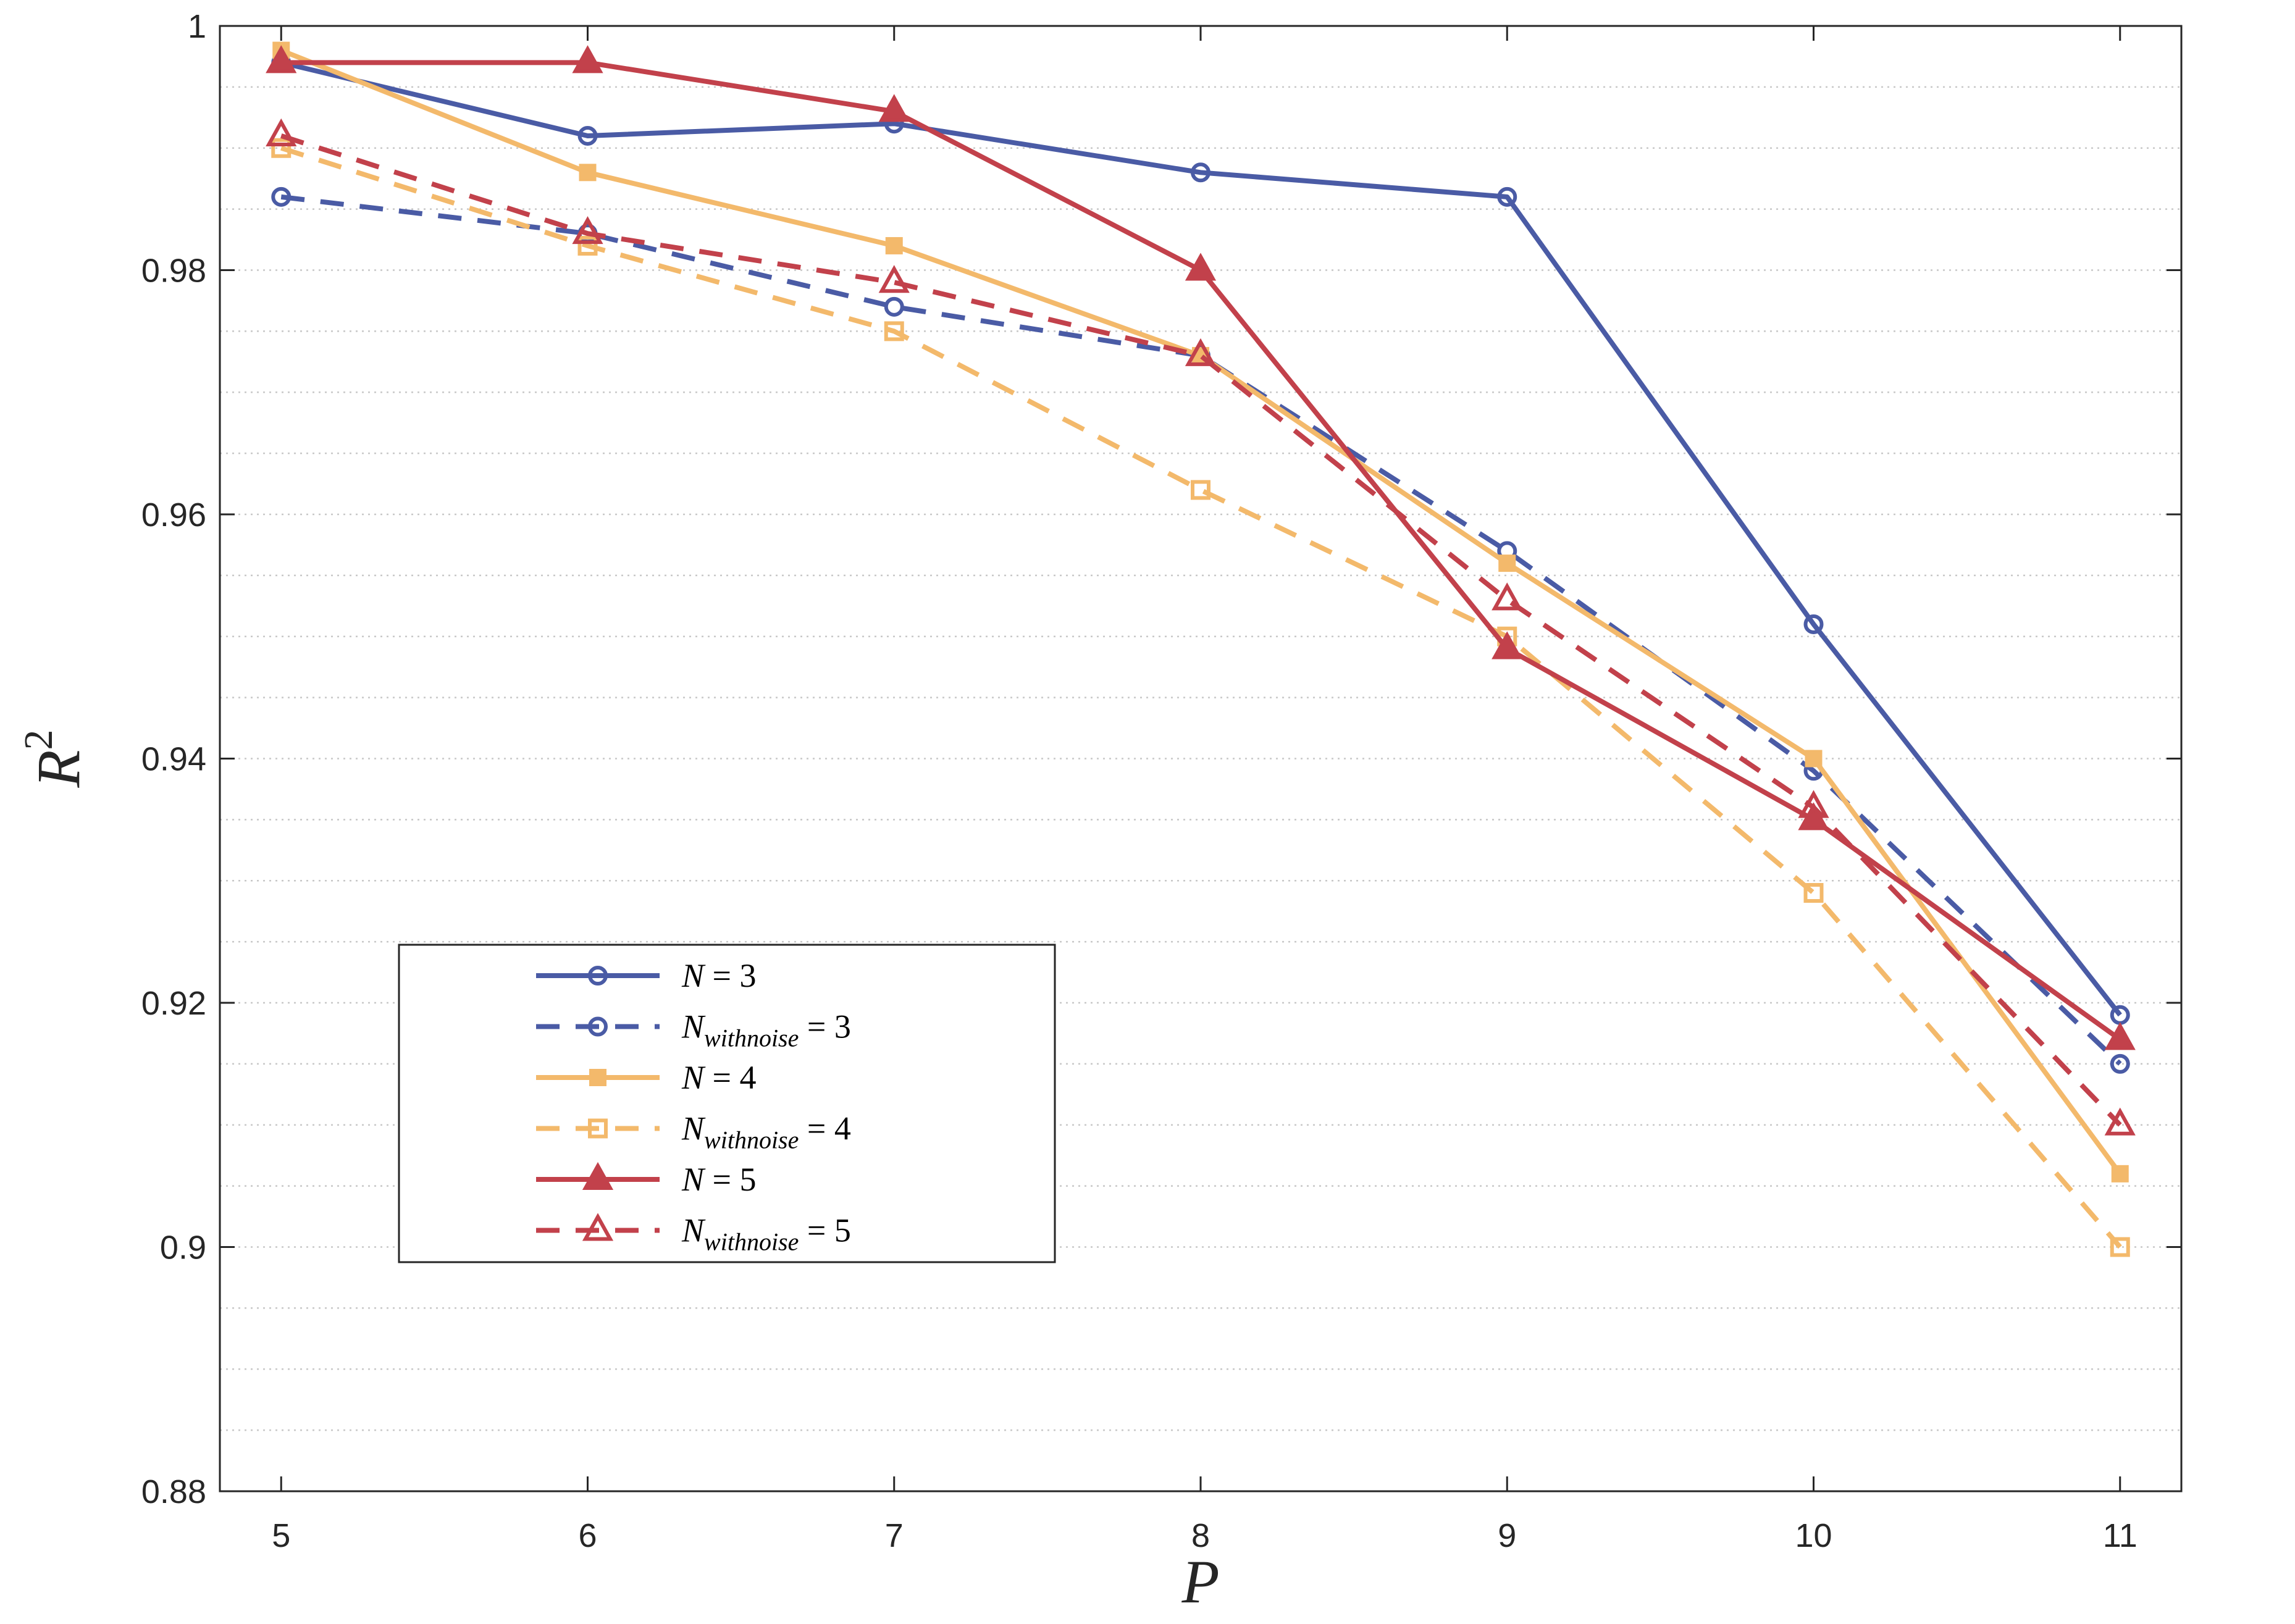 Image resolution: width=2295 pixels, height=1624 pixels. I want to click on x-tick-labels: 5 6 7 8 9 10 11, so click(1205, 1536).